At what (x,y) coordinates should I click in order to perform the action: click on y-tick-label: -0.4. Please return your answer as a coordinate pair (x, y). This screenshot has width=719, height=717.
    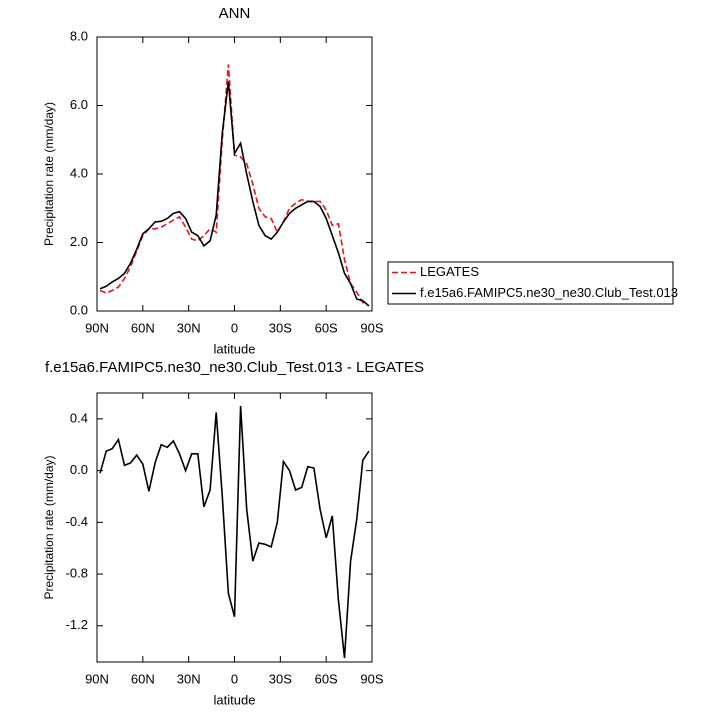
    Looking at the image, I should click on (77, 521).